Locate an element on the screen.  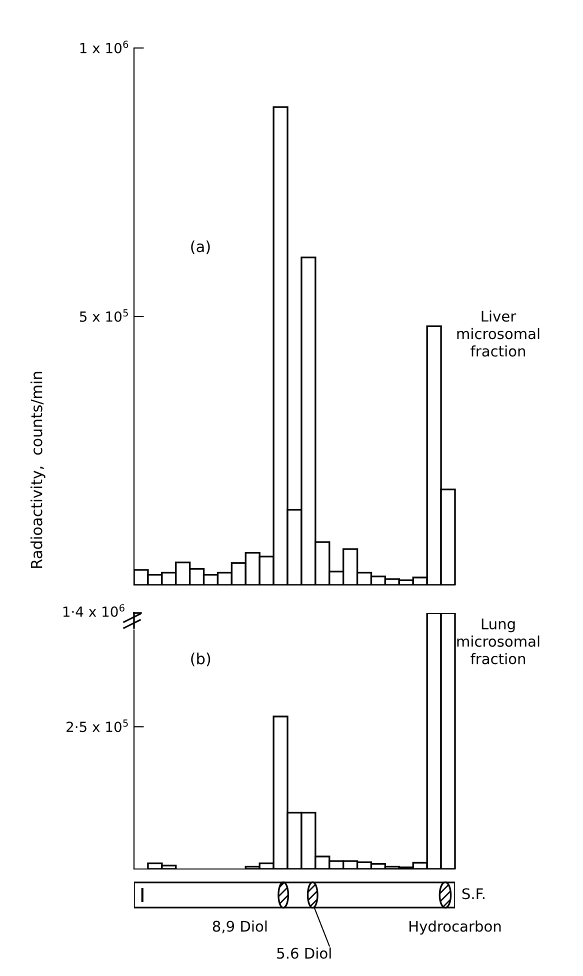
text: 8,9 Diol is located at coordinates (239, 927).